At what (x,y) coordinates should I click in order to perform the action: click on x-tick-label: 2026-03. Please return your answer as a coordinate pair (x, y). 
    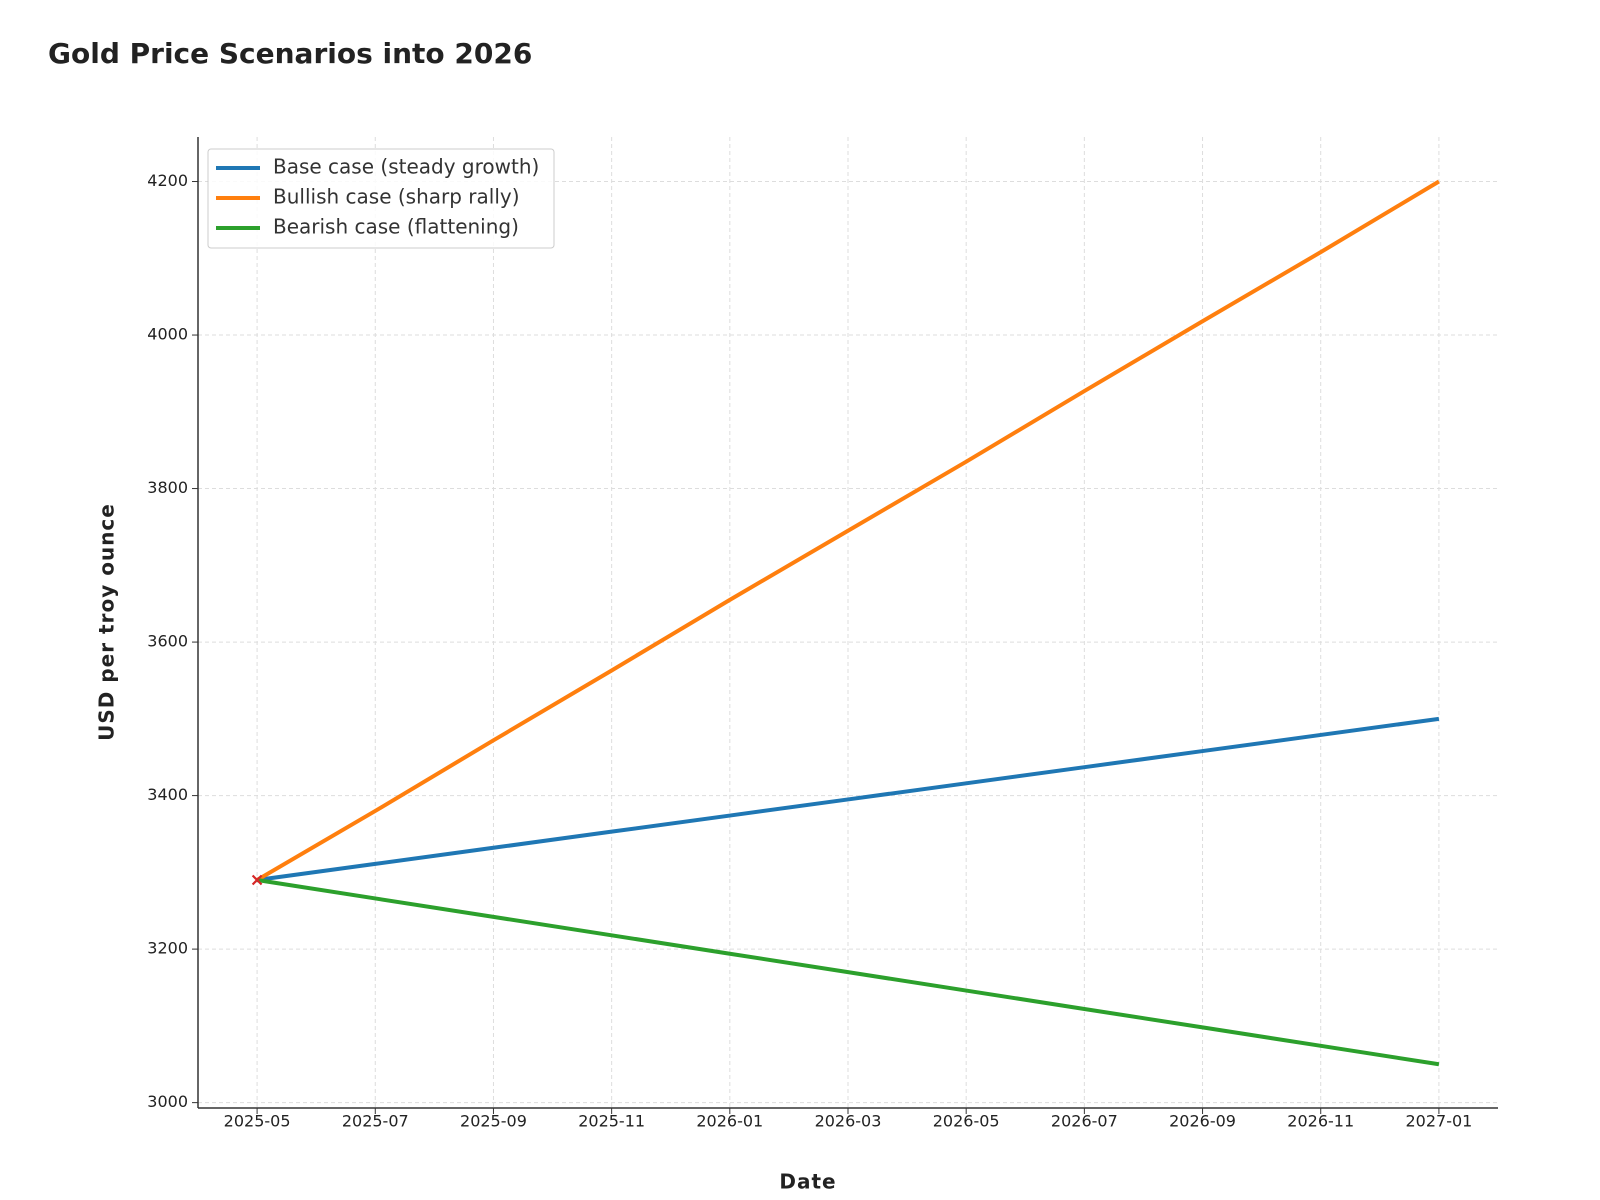
    Looking at the image, I should click on (848, 1121).